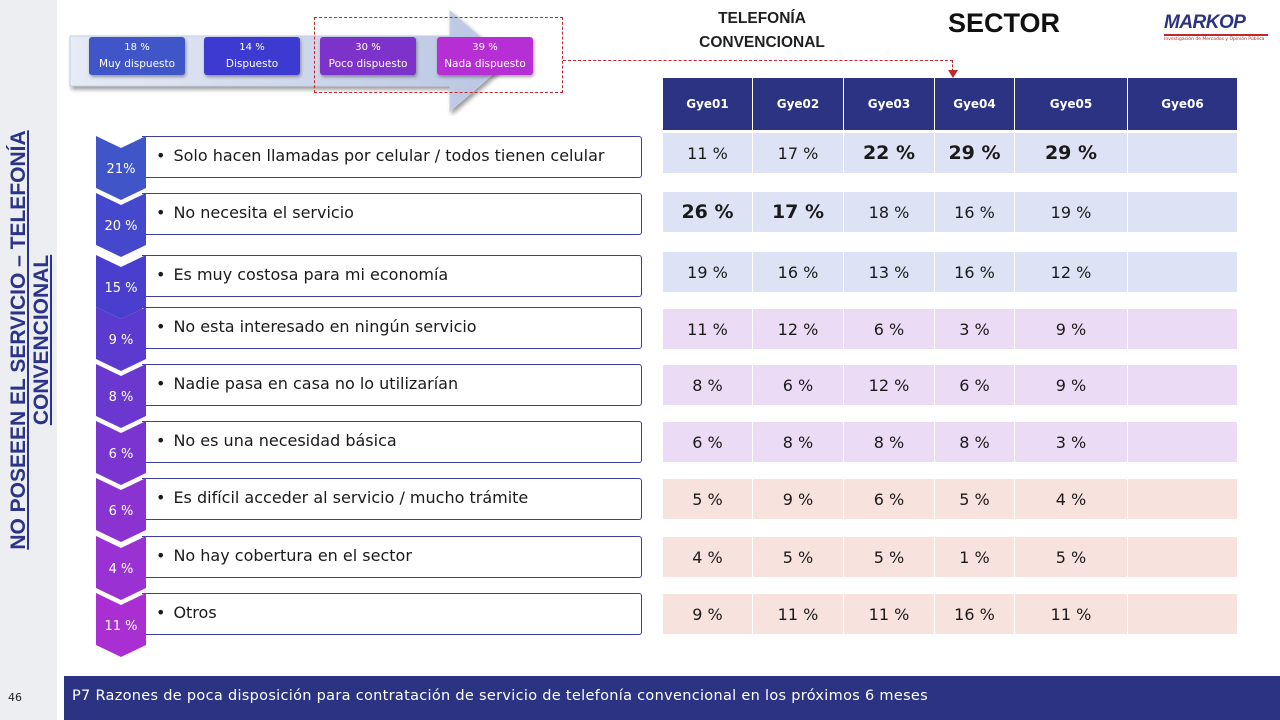  What do you see at coordinates (368, 47) in the screenshot?
I see `legend-pill-pct: 30 %` at bounding box center [368, 47].